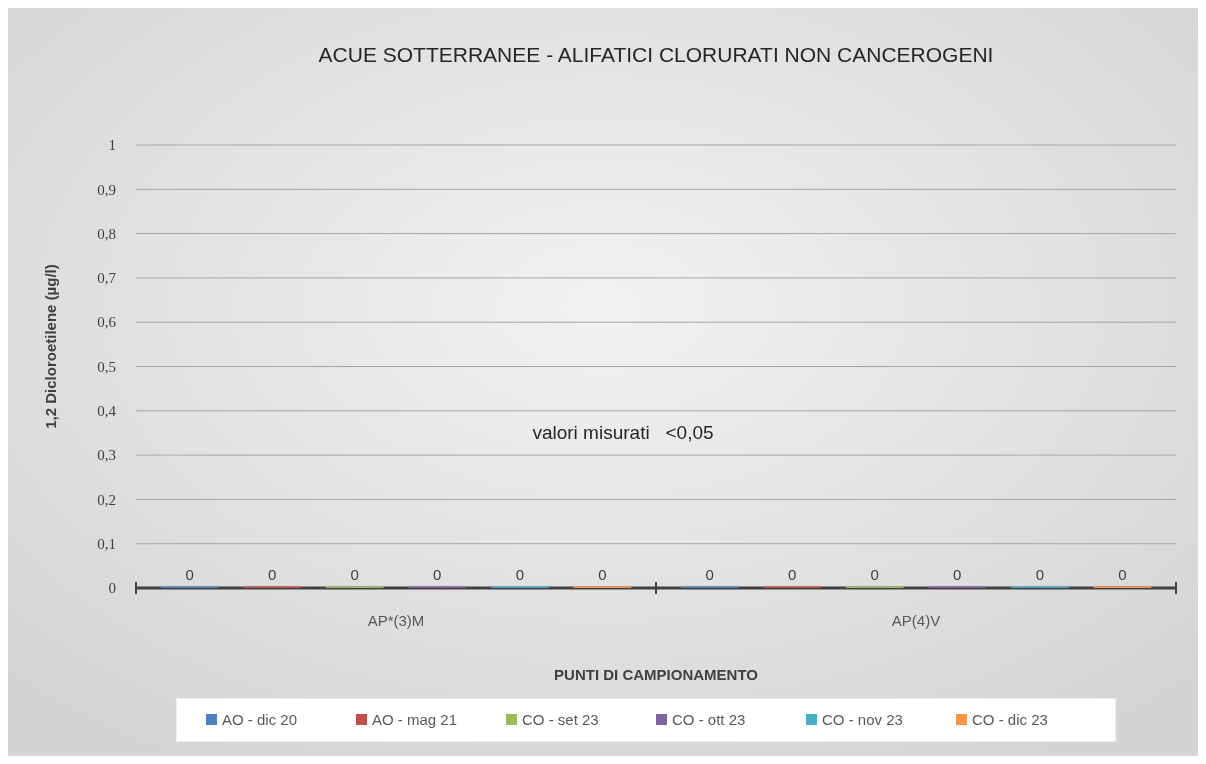  Describe the element at coordinates (107, 278) in the screenshot. I see `y-tick-label: 0,7` at that location.